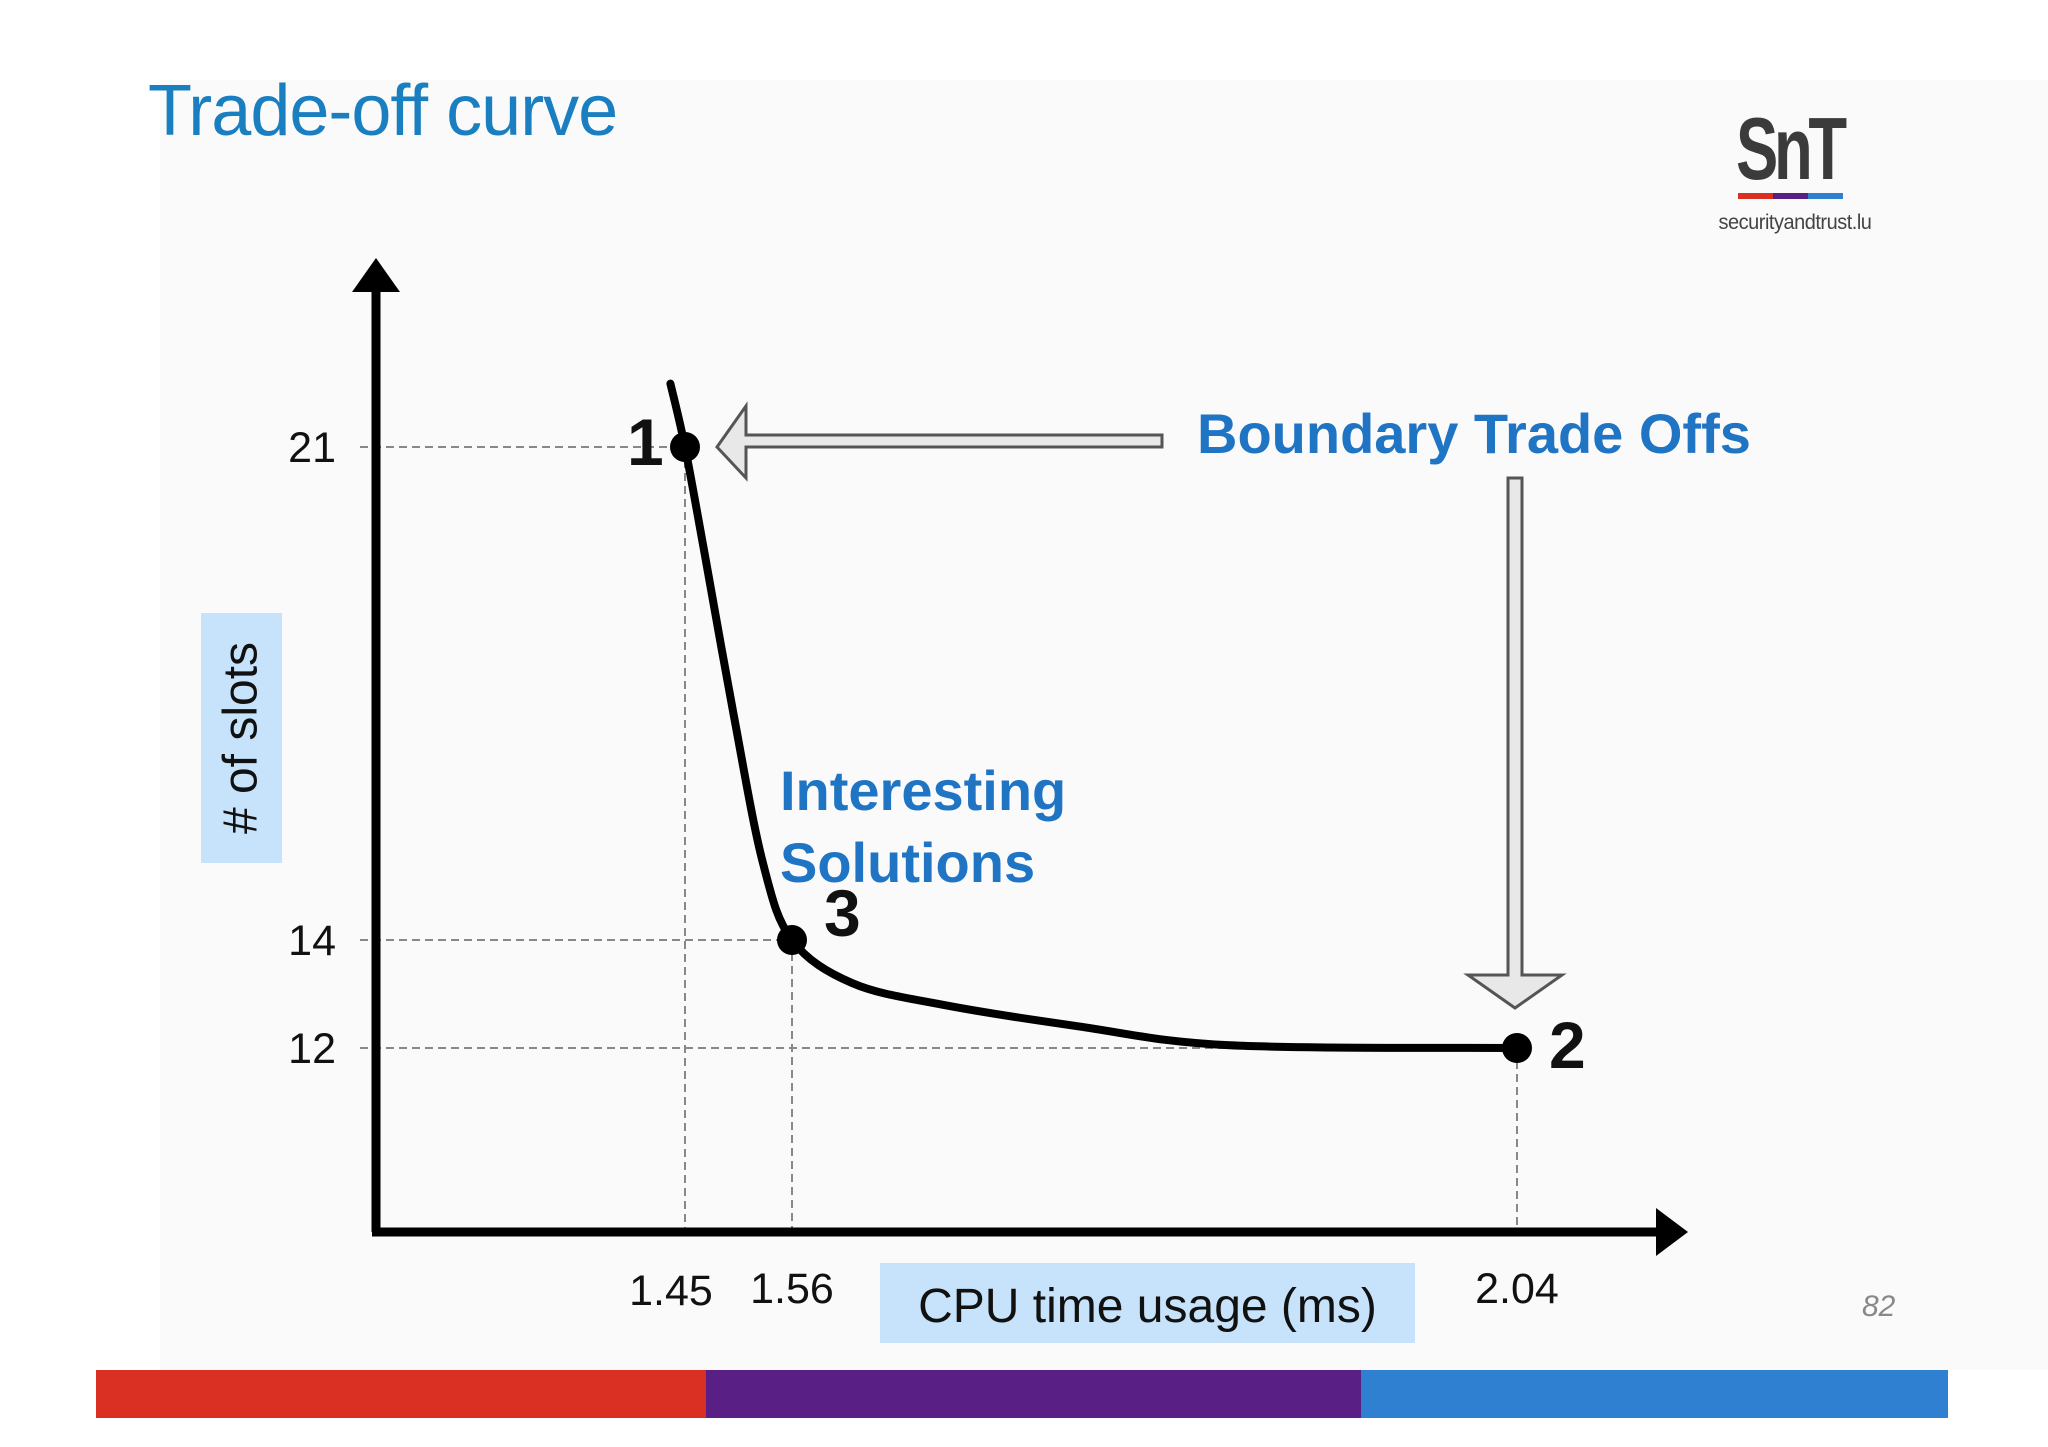 The width and height of the screenshot is (2048, 1447). What do you see at coordinates (376, 275) in the screenshot?
I see `y-axis-arrowhead` at bounding box center [376, 275].